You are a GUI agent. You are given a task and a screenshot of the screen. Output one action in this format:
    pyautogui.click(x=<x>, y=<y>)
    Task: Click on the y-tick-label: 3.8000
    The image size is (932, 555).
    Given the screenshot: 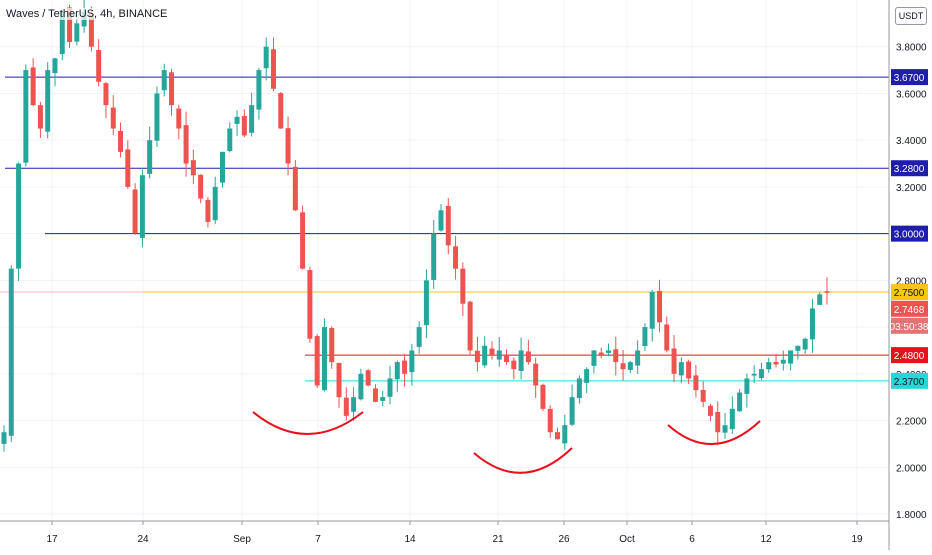 What is the action you would take?
    pyautogui.click(x=911, y=48)
    